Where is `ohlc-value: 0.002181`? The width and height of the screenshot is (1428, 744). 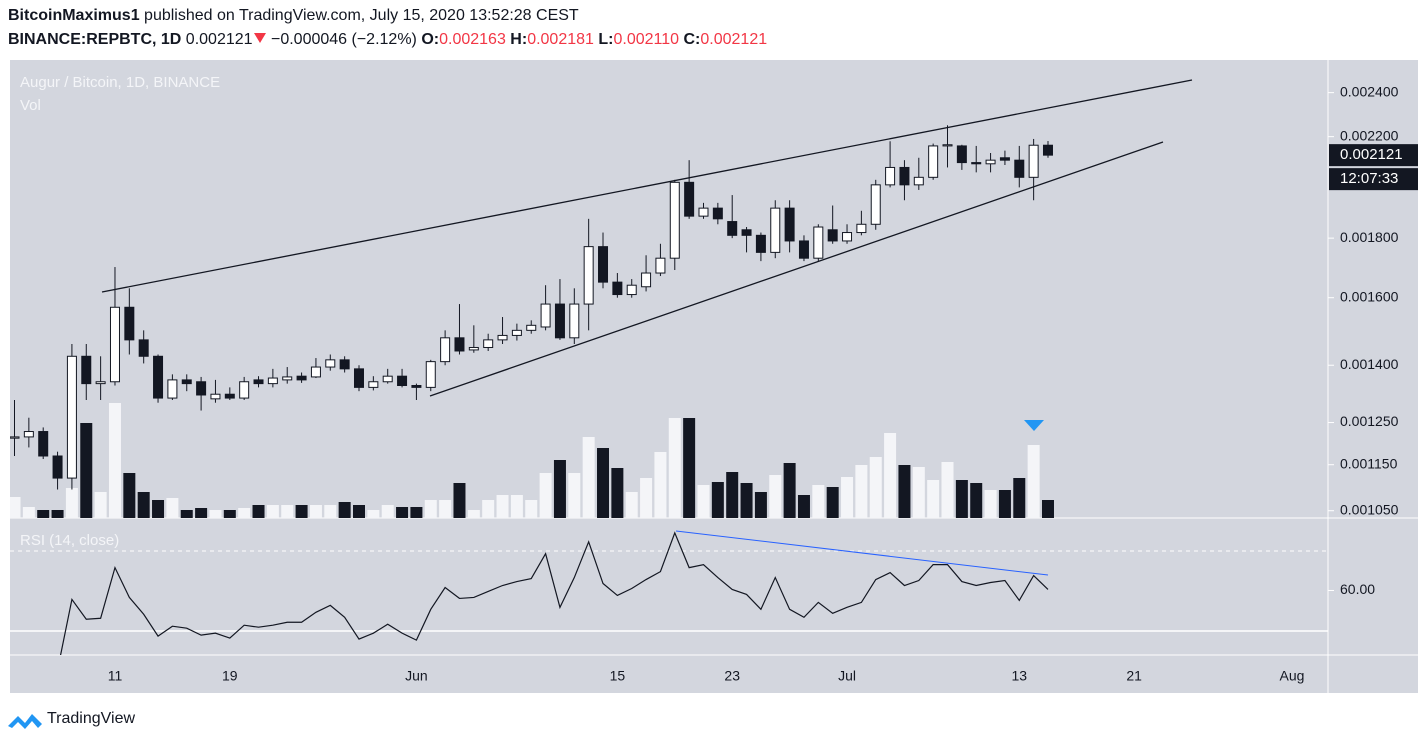 ohlc-value: 0.002181 is located at coordinates (560, 39).